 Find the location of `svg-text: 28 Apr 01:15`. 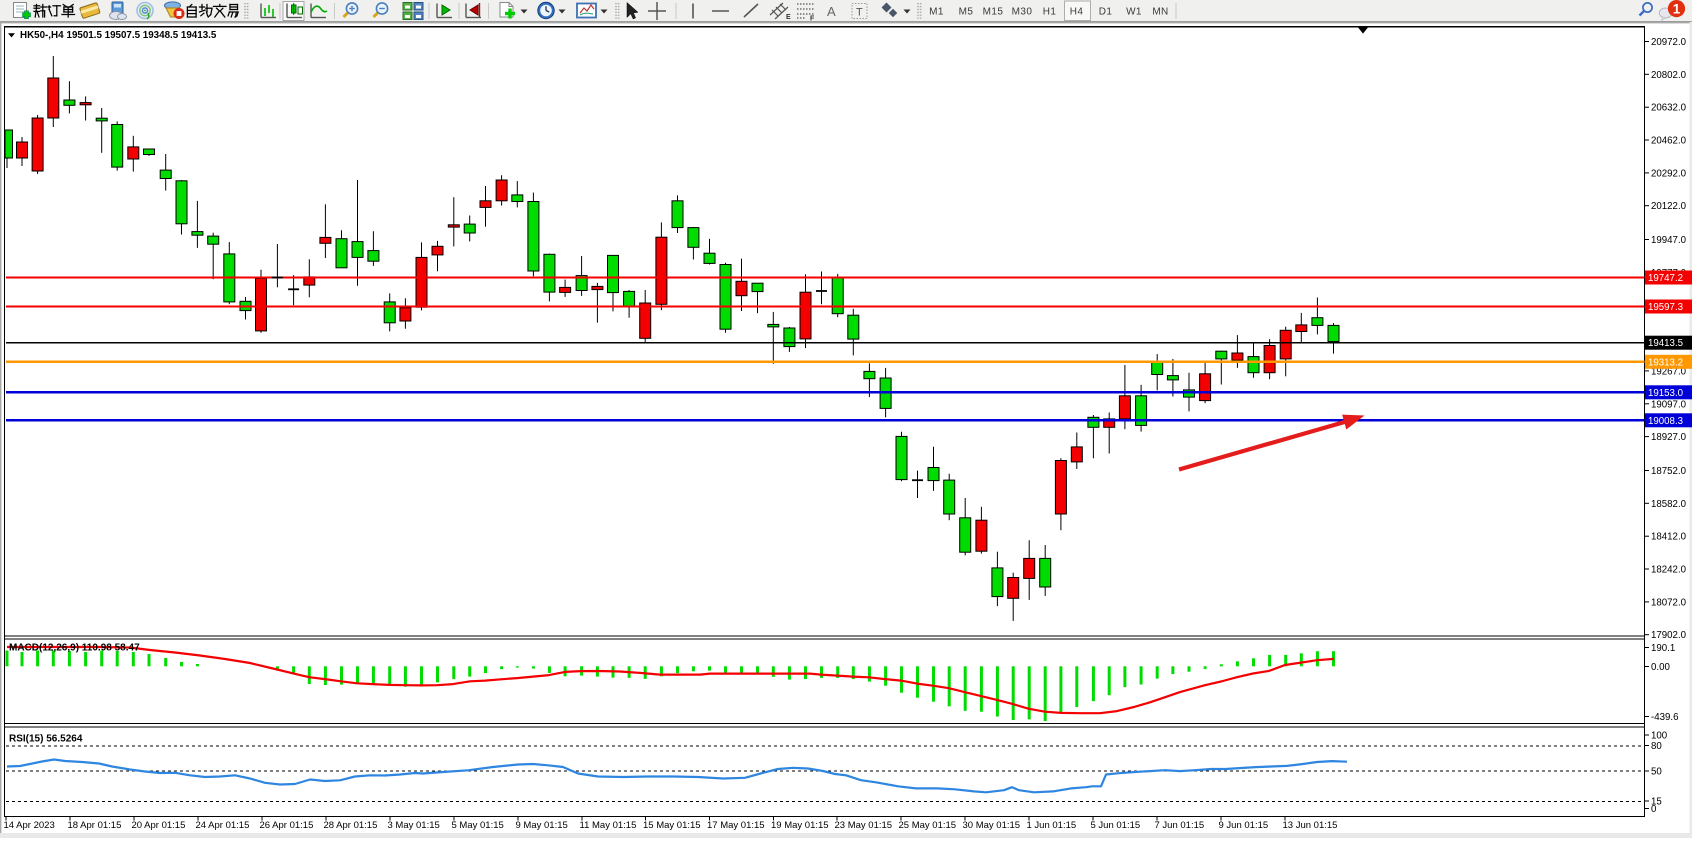

svg-text: 28 Apr 01:15 is located at coordinates (351, 825).